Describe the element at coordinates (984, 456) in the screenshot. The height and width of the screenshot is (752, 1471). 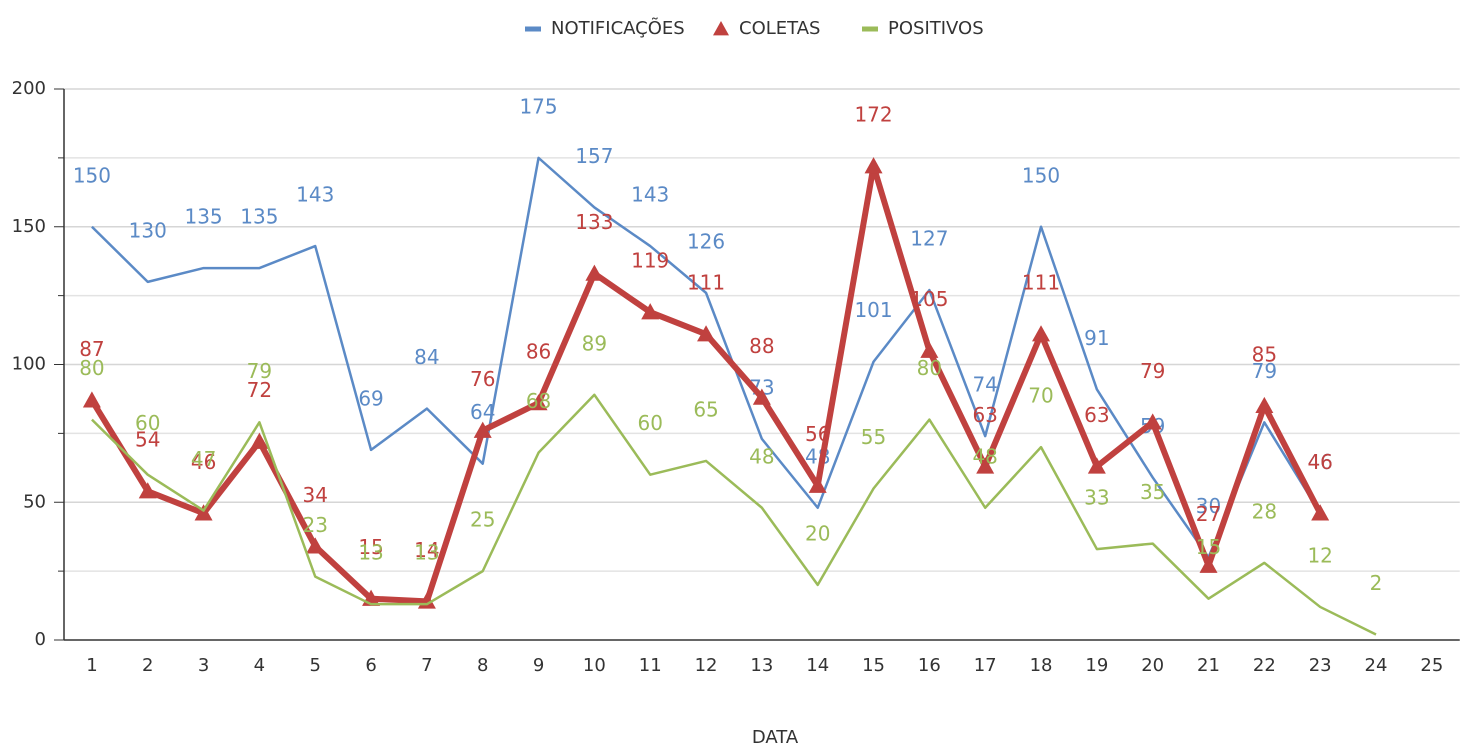
I see `data-label: 48` at that location.